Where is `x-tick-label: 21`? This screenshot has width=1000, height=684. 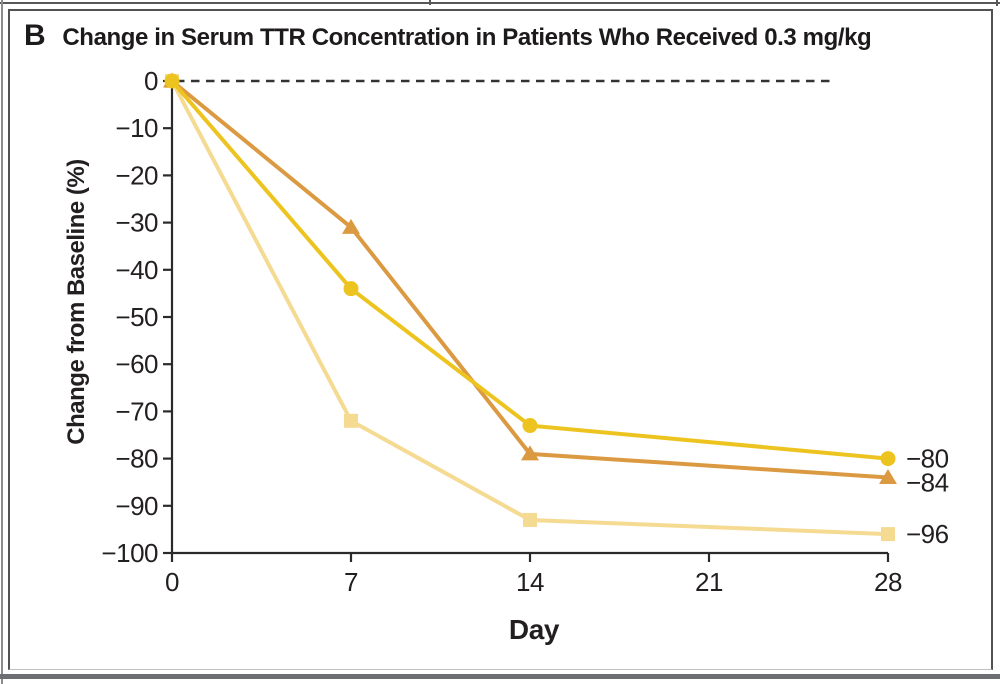
x-tick-label: 21 is located at coordinates (709, 582).